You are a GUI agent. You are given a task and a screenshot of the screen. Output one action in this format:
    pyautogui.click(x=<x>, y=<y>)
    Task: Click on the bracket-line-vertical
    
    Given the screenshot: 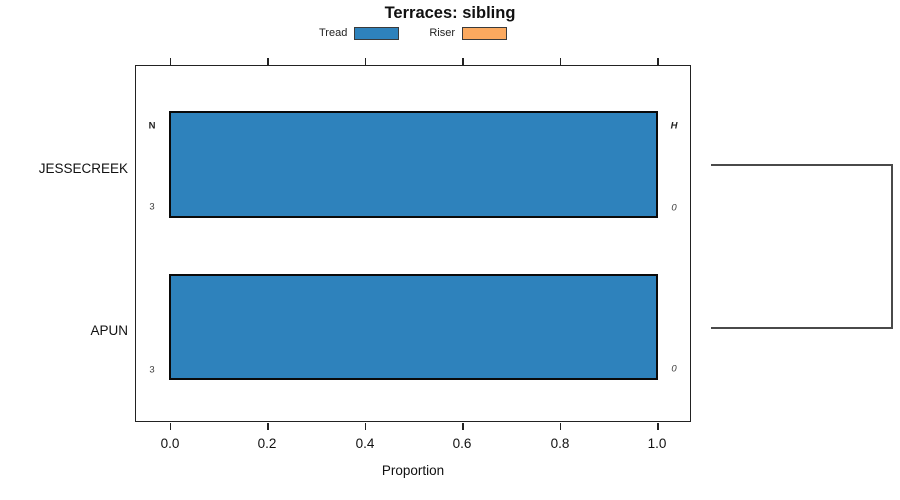 What is the action you would take?
    pyautogui.click(x=892, y=246)
    